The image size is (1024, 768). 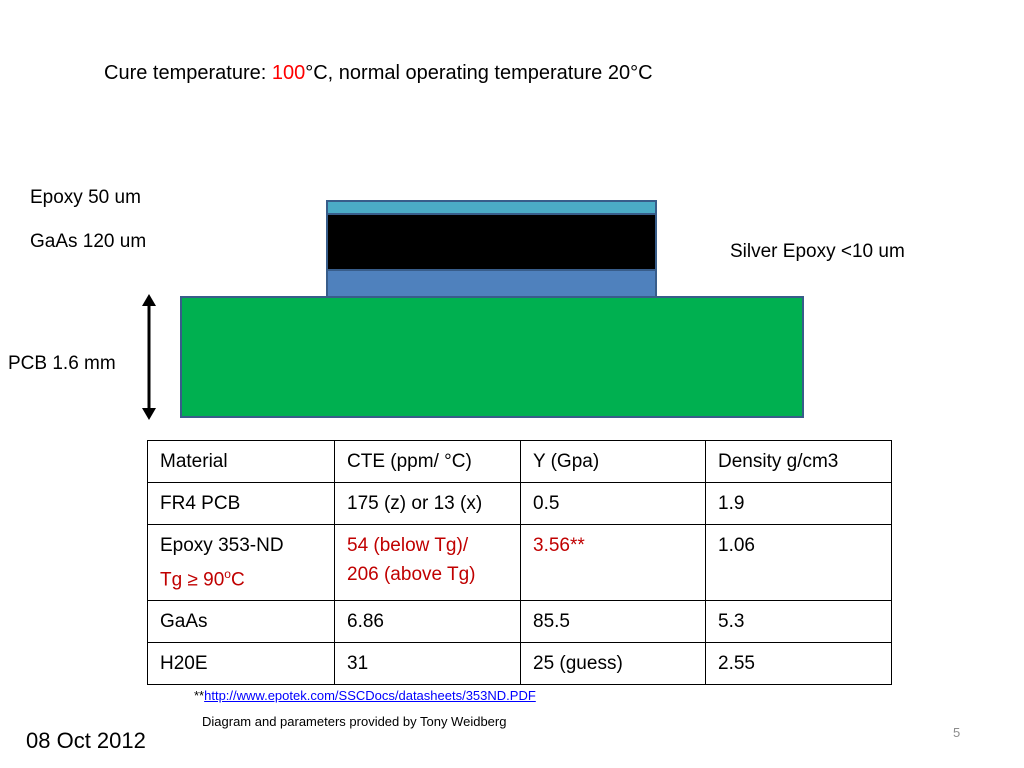 What do you see at coordinates (227, 574) in the screenshot?
I see `tg-note-sup: o` at bounding box center [227, 574].